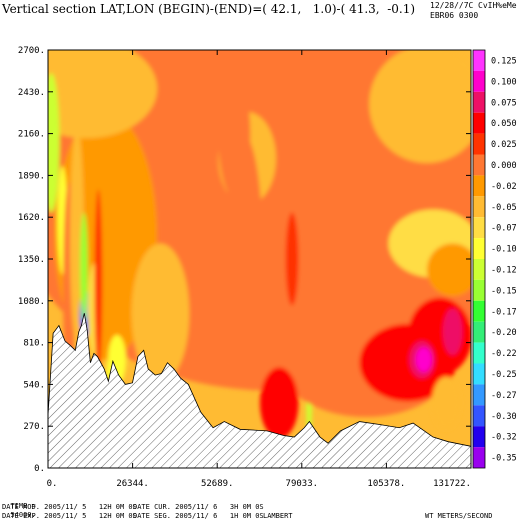  Describe the element at coordinates (69, 516) in the screenshot. I see `date-exp: DATE EXP. 2005/11/ 5 12H 0M 0S` at that location.